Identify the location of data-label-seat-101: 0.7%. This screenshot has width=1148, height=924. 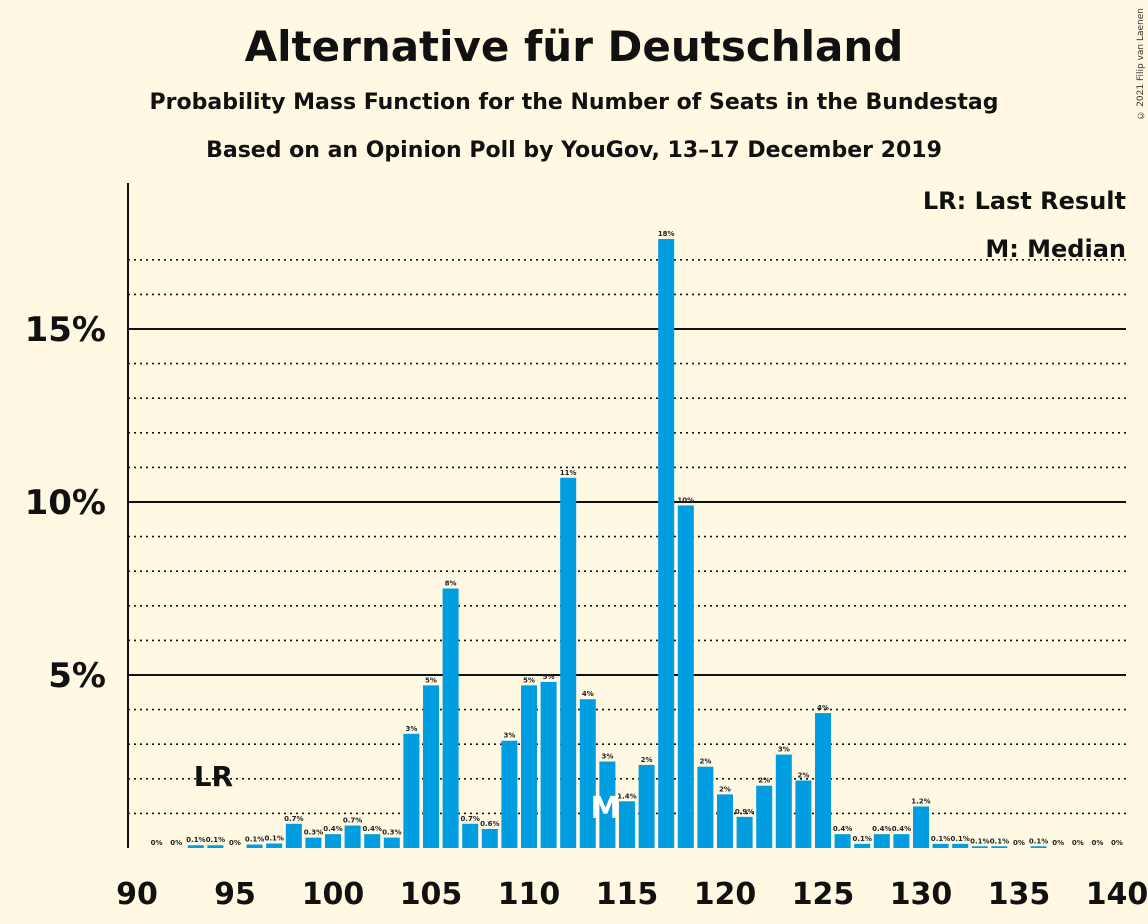
(352, 821).